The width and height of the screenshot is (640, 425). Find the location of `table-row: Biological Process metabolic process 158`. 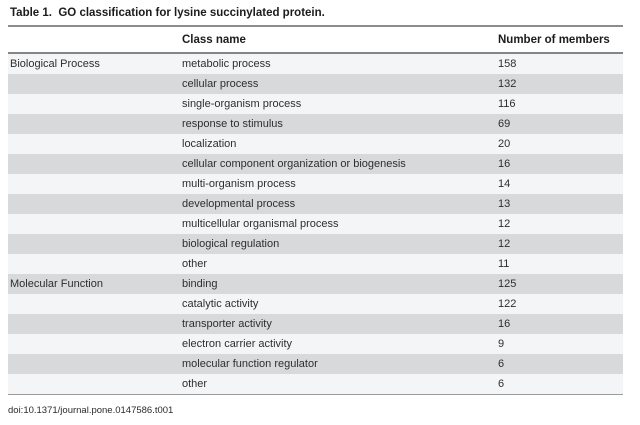

table-row: Biological Process metabolic process 158 is located at coordinates (315, 64).